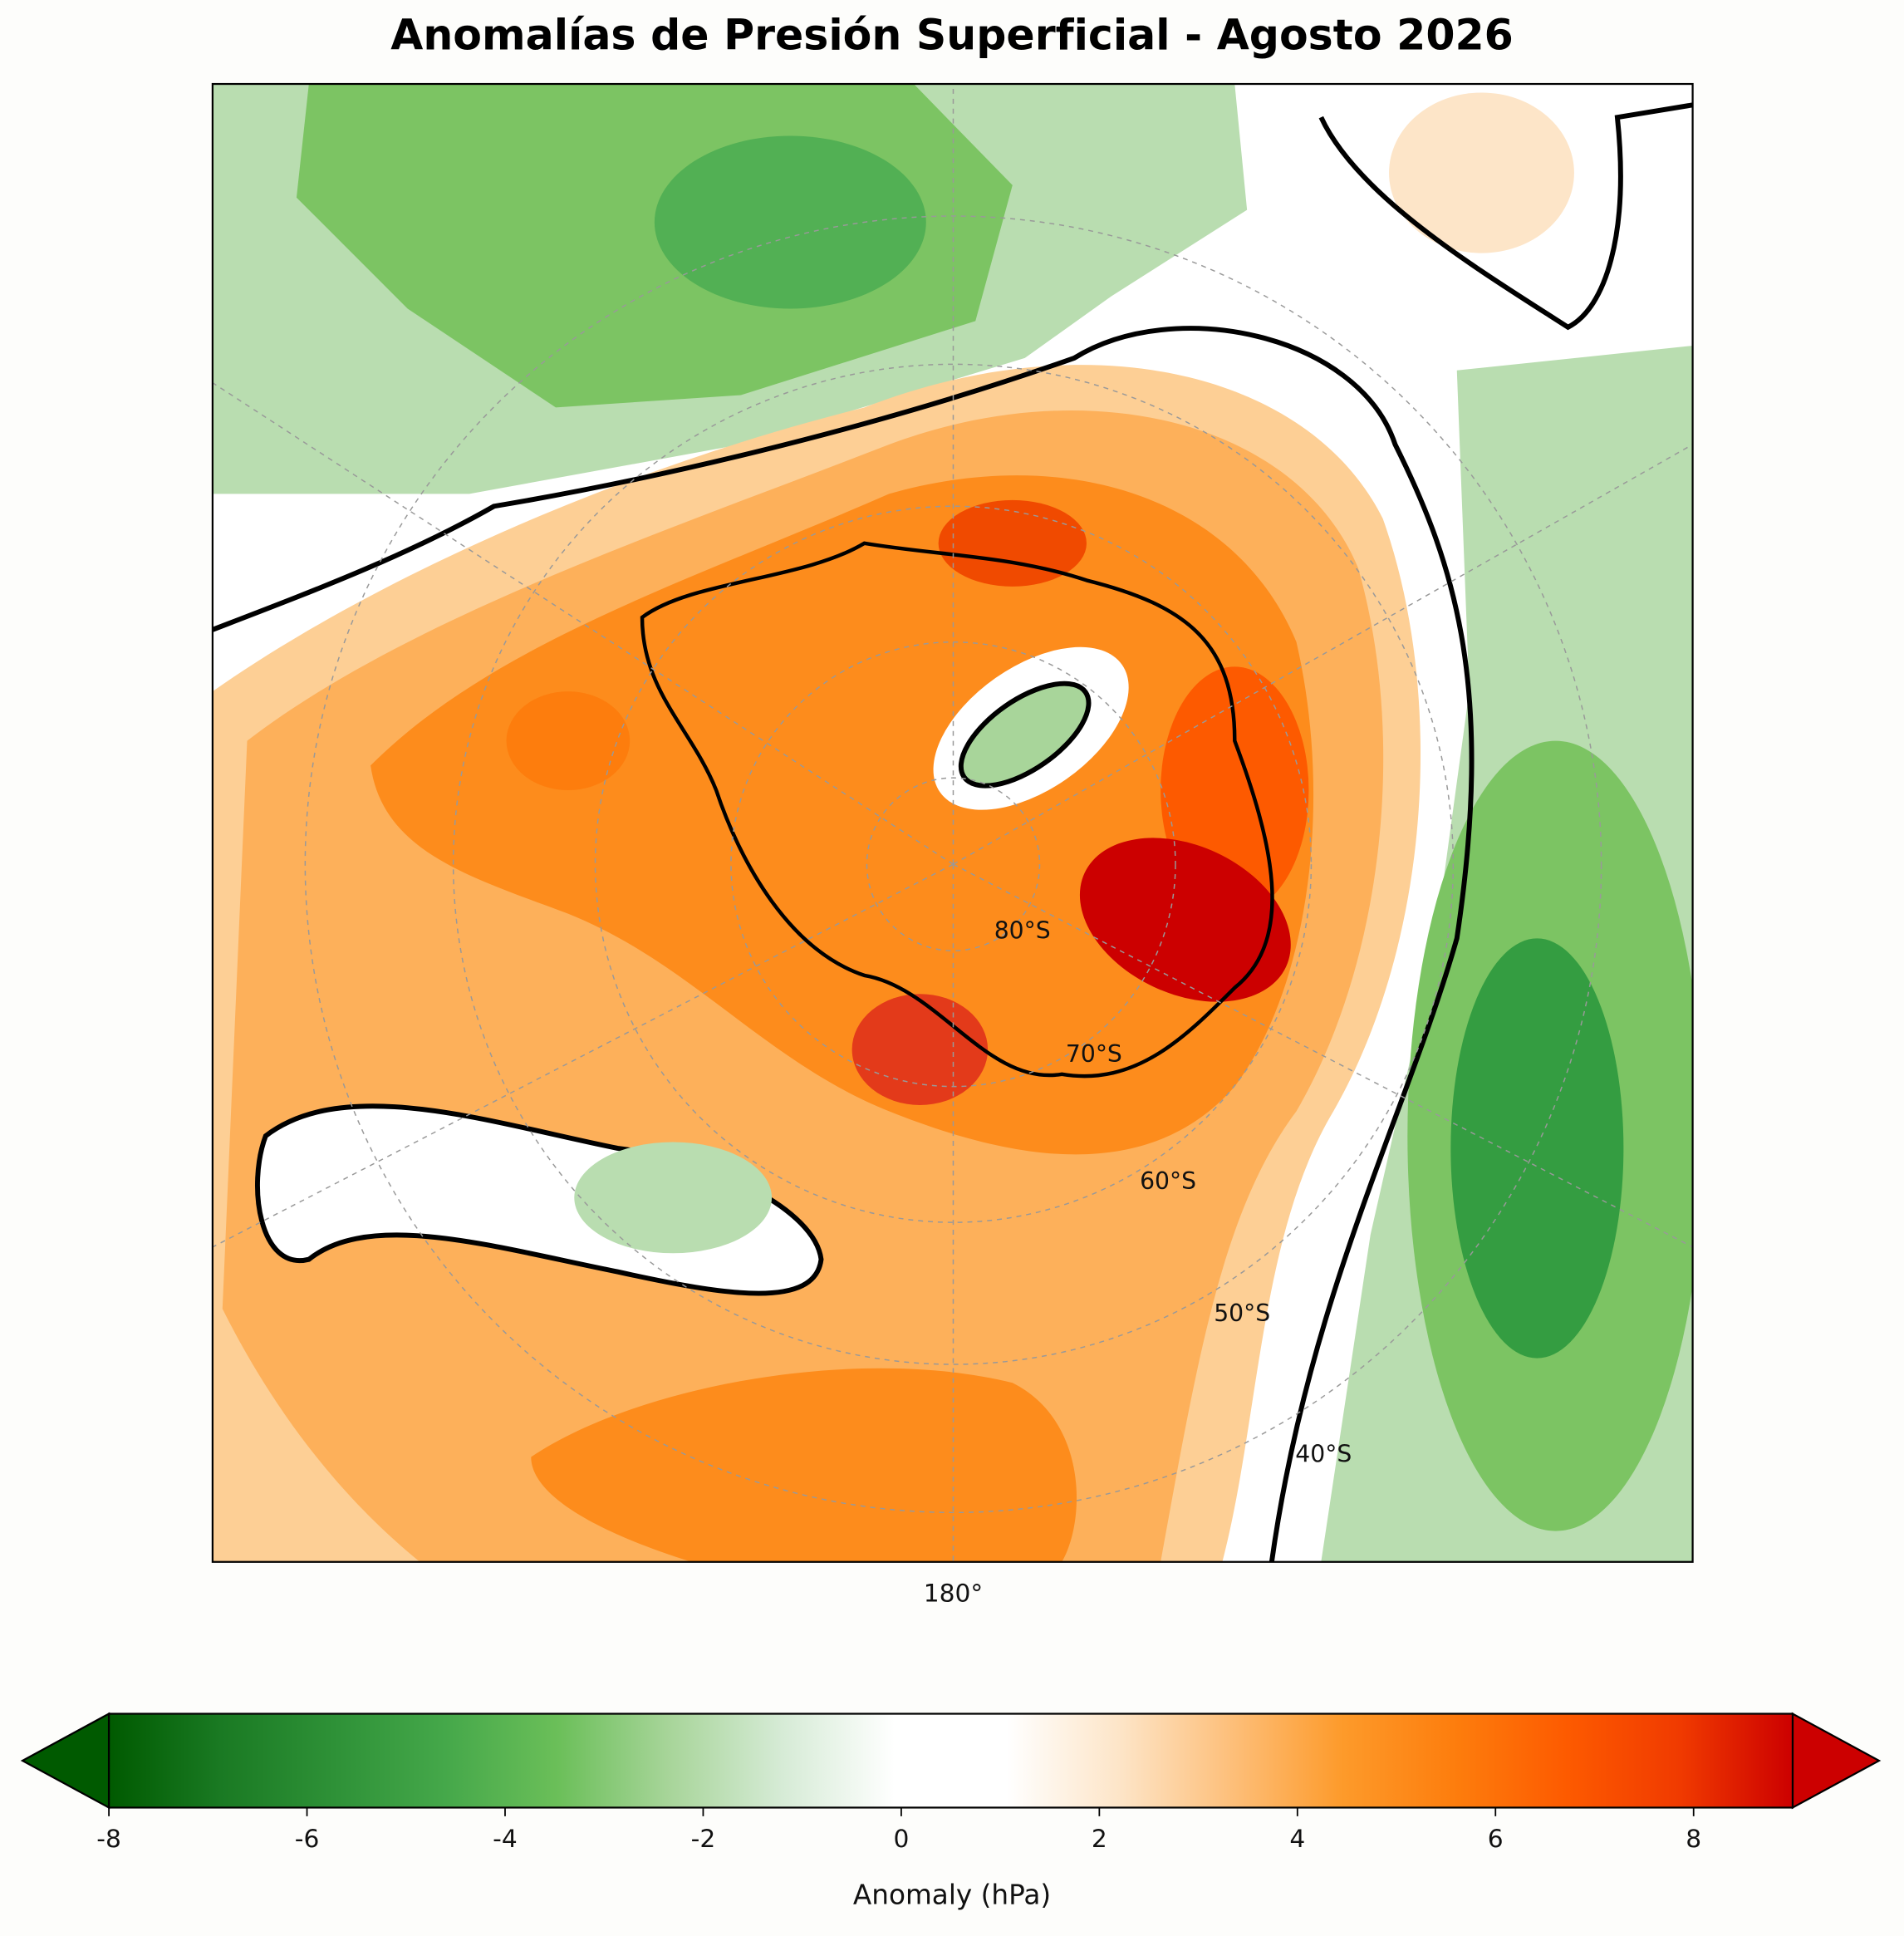 This screenshot has width=1904, height=1936. Describe the element at coordinates (1168, 1181) in the screenshot. I see `lat-label: 60°S` at that location.